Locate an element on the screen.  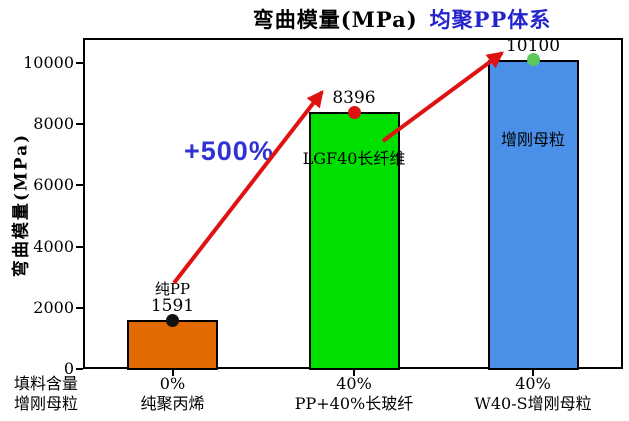
chart-title: 弯曲模量(MPa) 均聚PP体系 is located at coordinates (402, 19).